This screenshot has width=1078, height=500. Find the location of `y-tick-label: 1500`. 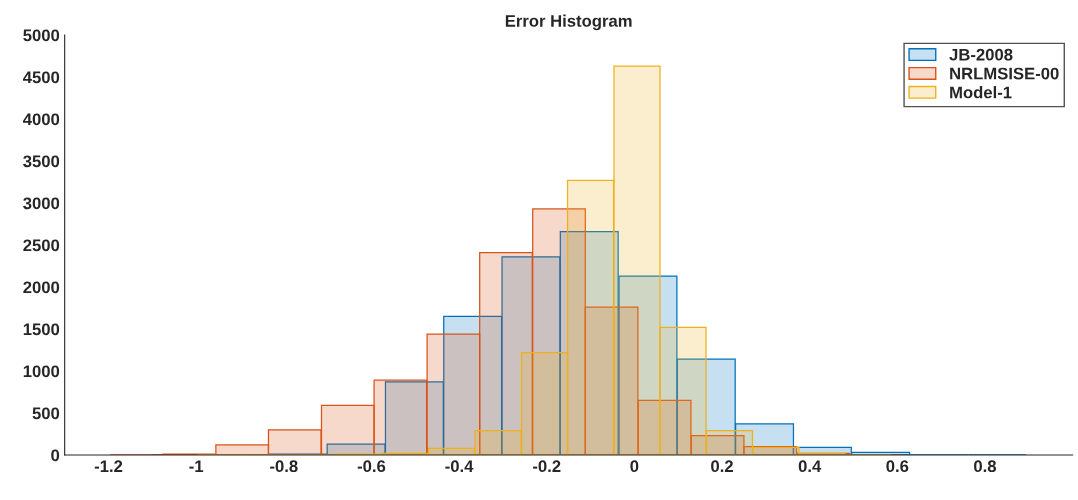

y-tick-label: 1500 is located at coordinates (41, 329).